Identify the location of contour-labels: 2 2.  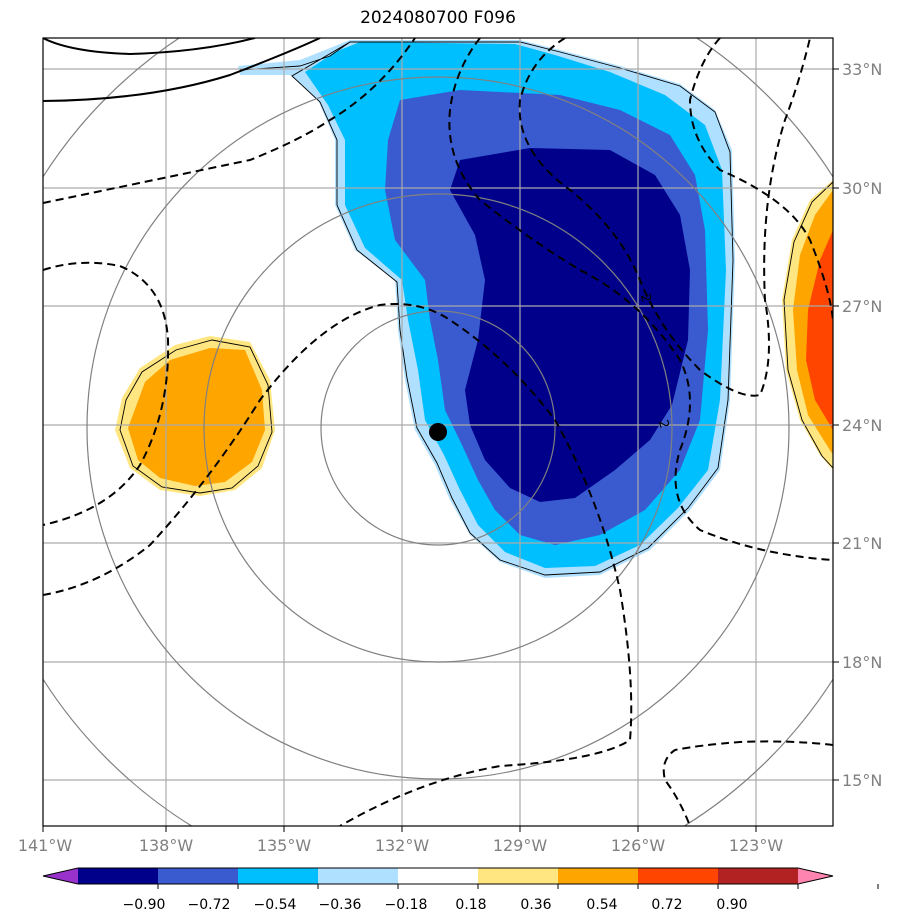
(654, 361).